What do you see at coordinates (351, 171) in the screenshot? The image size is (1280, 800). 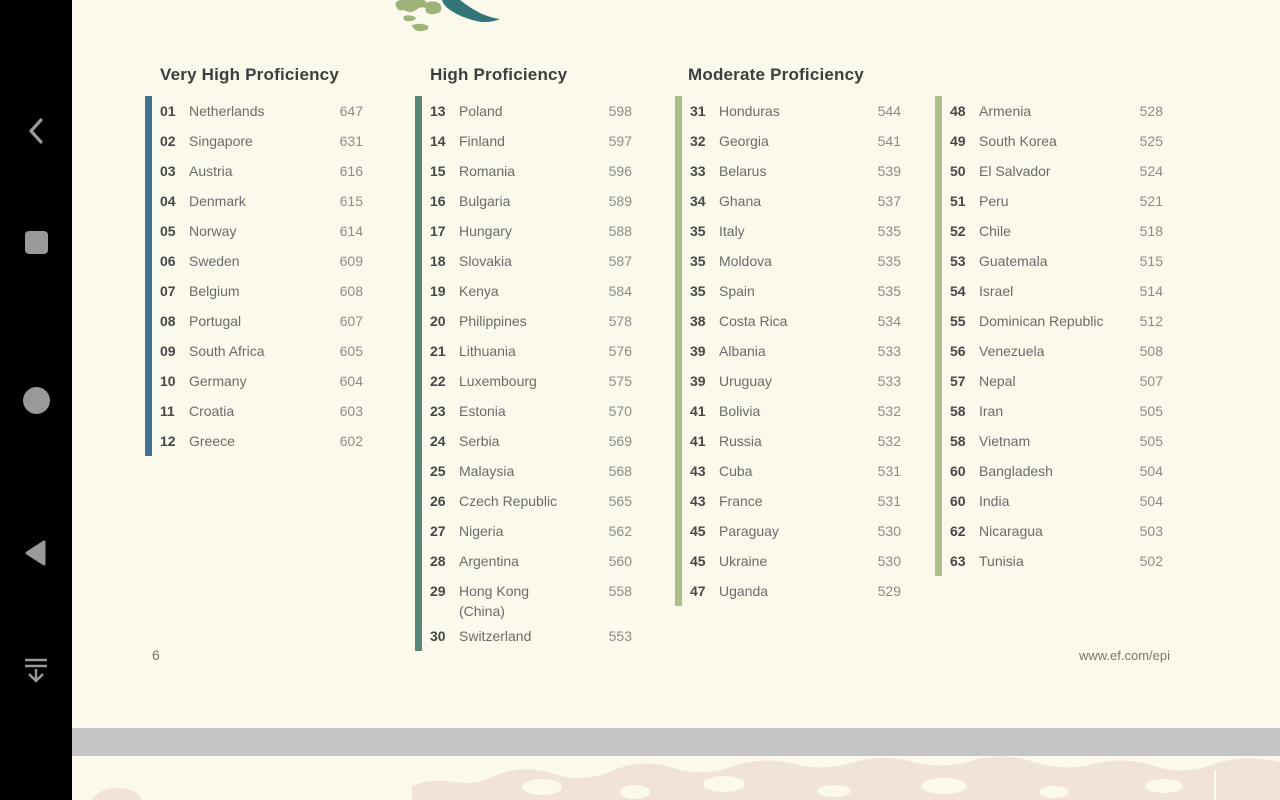 I see `proficiency-score: 616` at bounding box center [351, 171].